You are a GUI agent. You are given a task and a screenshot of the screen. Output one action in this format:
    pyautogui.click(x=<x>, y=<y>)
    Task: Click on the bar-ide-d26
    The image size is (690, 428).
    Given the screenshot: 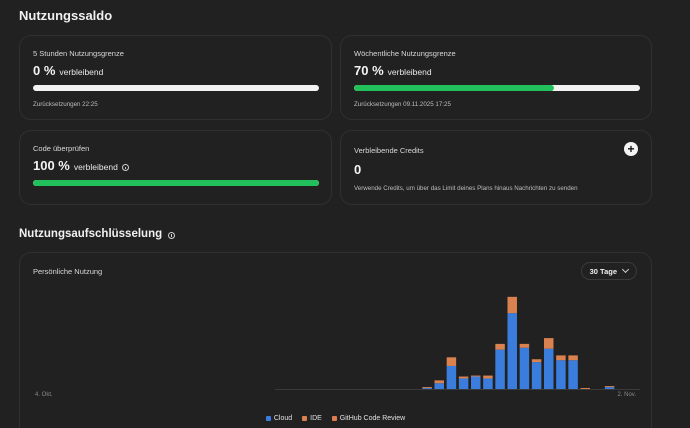 What is the action you would take?
    pyautogui.click(x=585, y=388)
    